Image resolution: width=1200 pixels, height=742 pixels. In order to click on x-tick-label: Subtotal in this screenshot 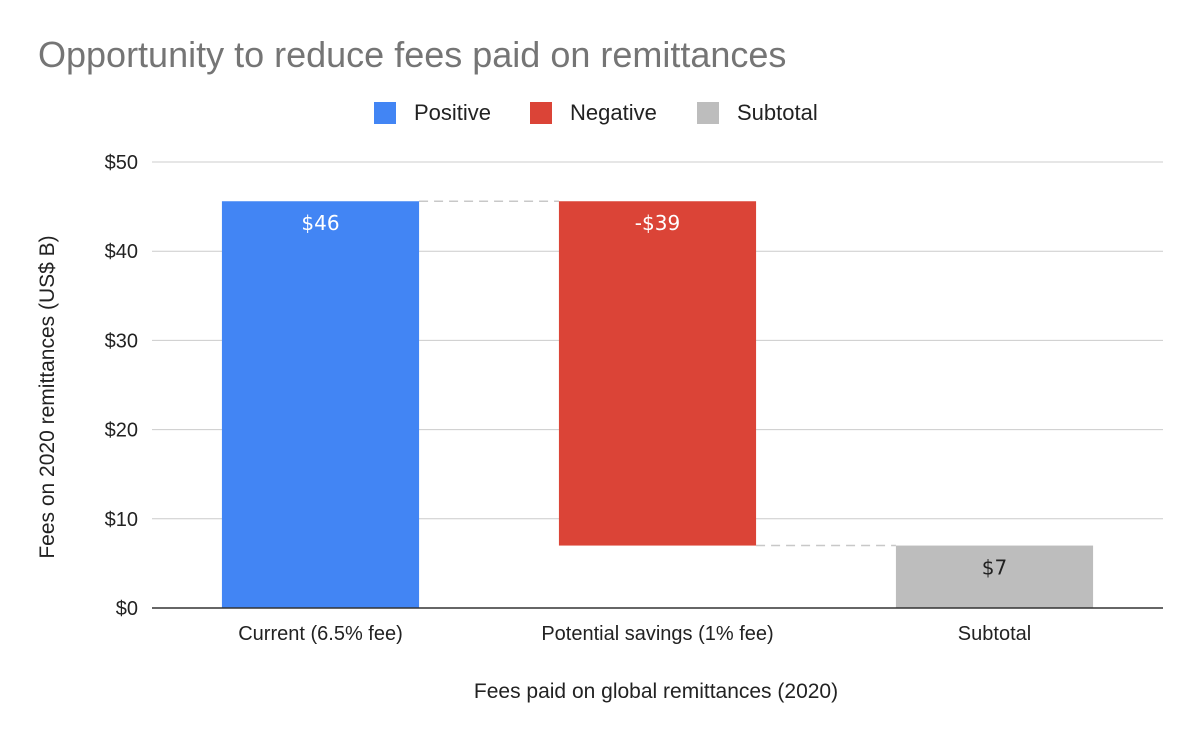, I will do `click(994, 634)`.